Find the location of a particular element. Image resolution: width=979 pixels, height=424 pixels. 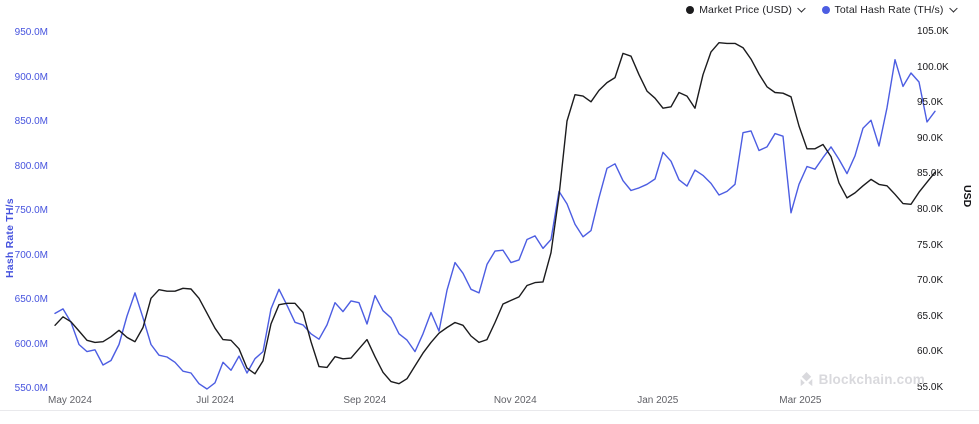

left-axis-tick-label: 550.0M is located at coordinates (31, 388).